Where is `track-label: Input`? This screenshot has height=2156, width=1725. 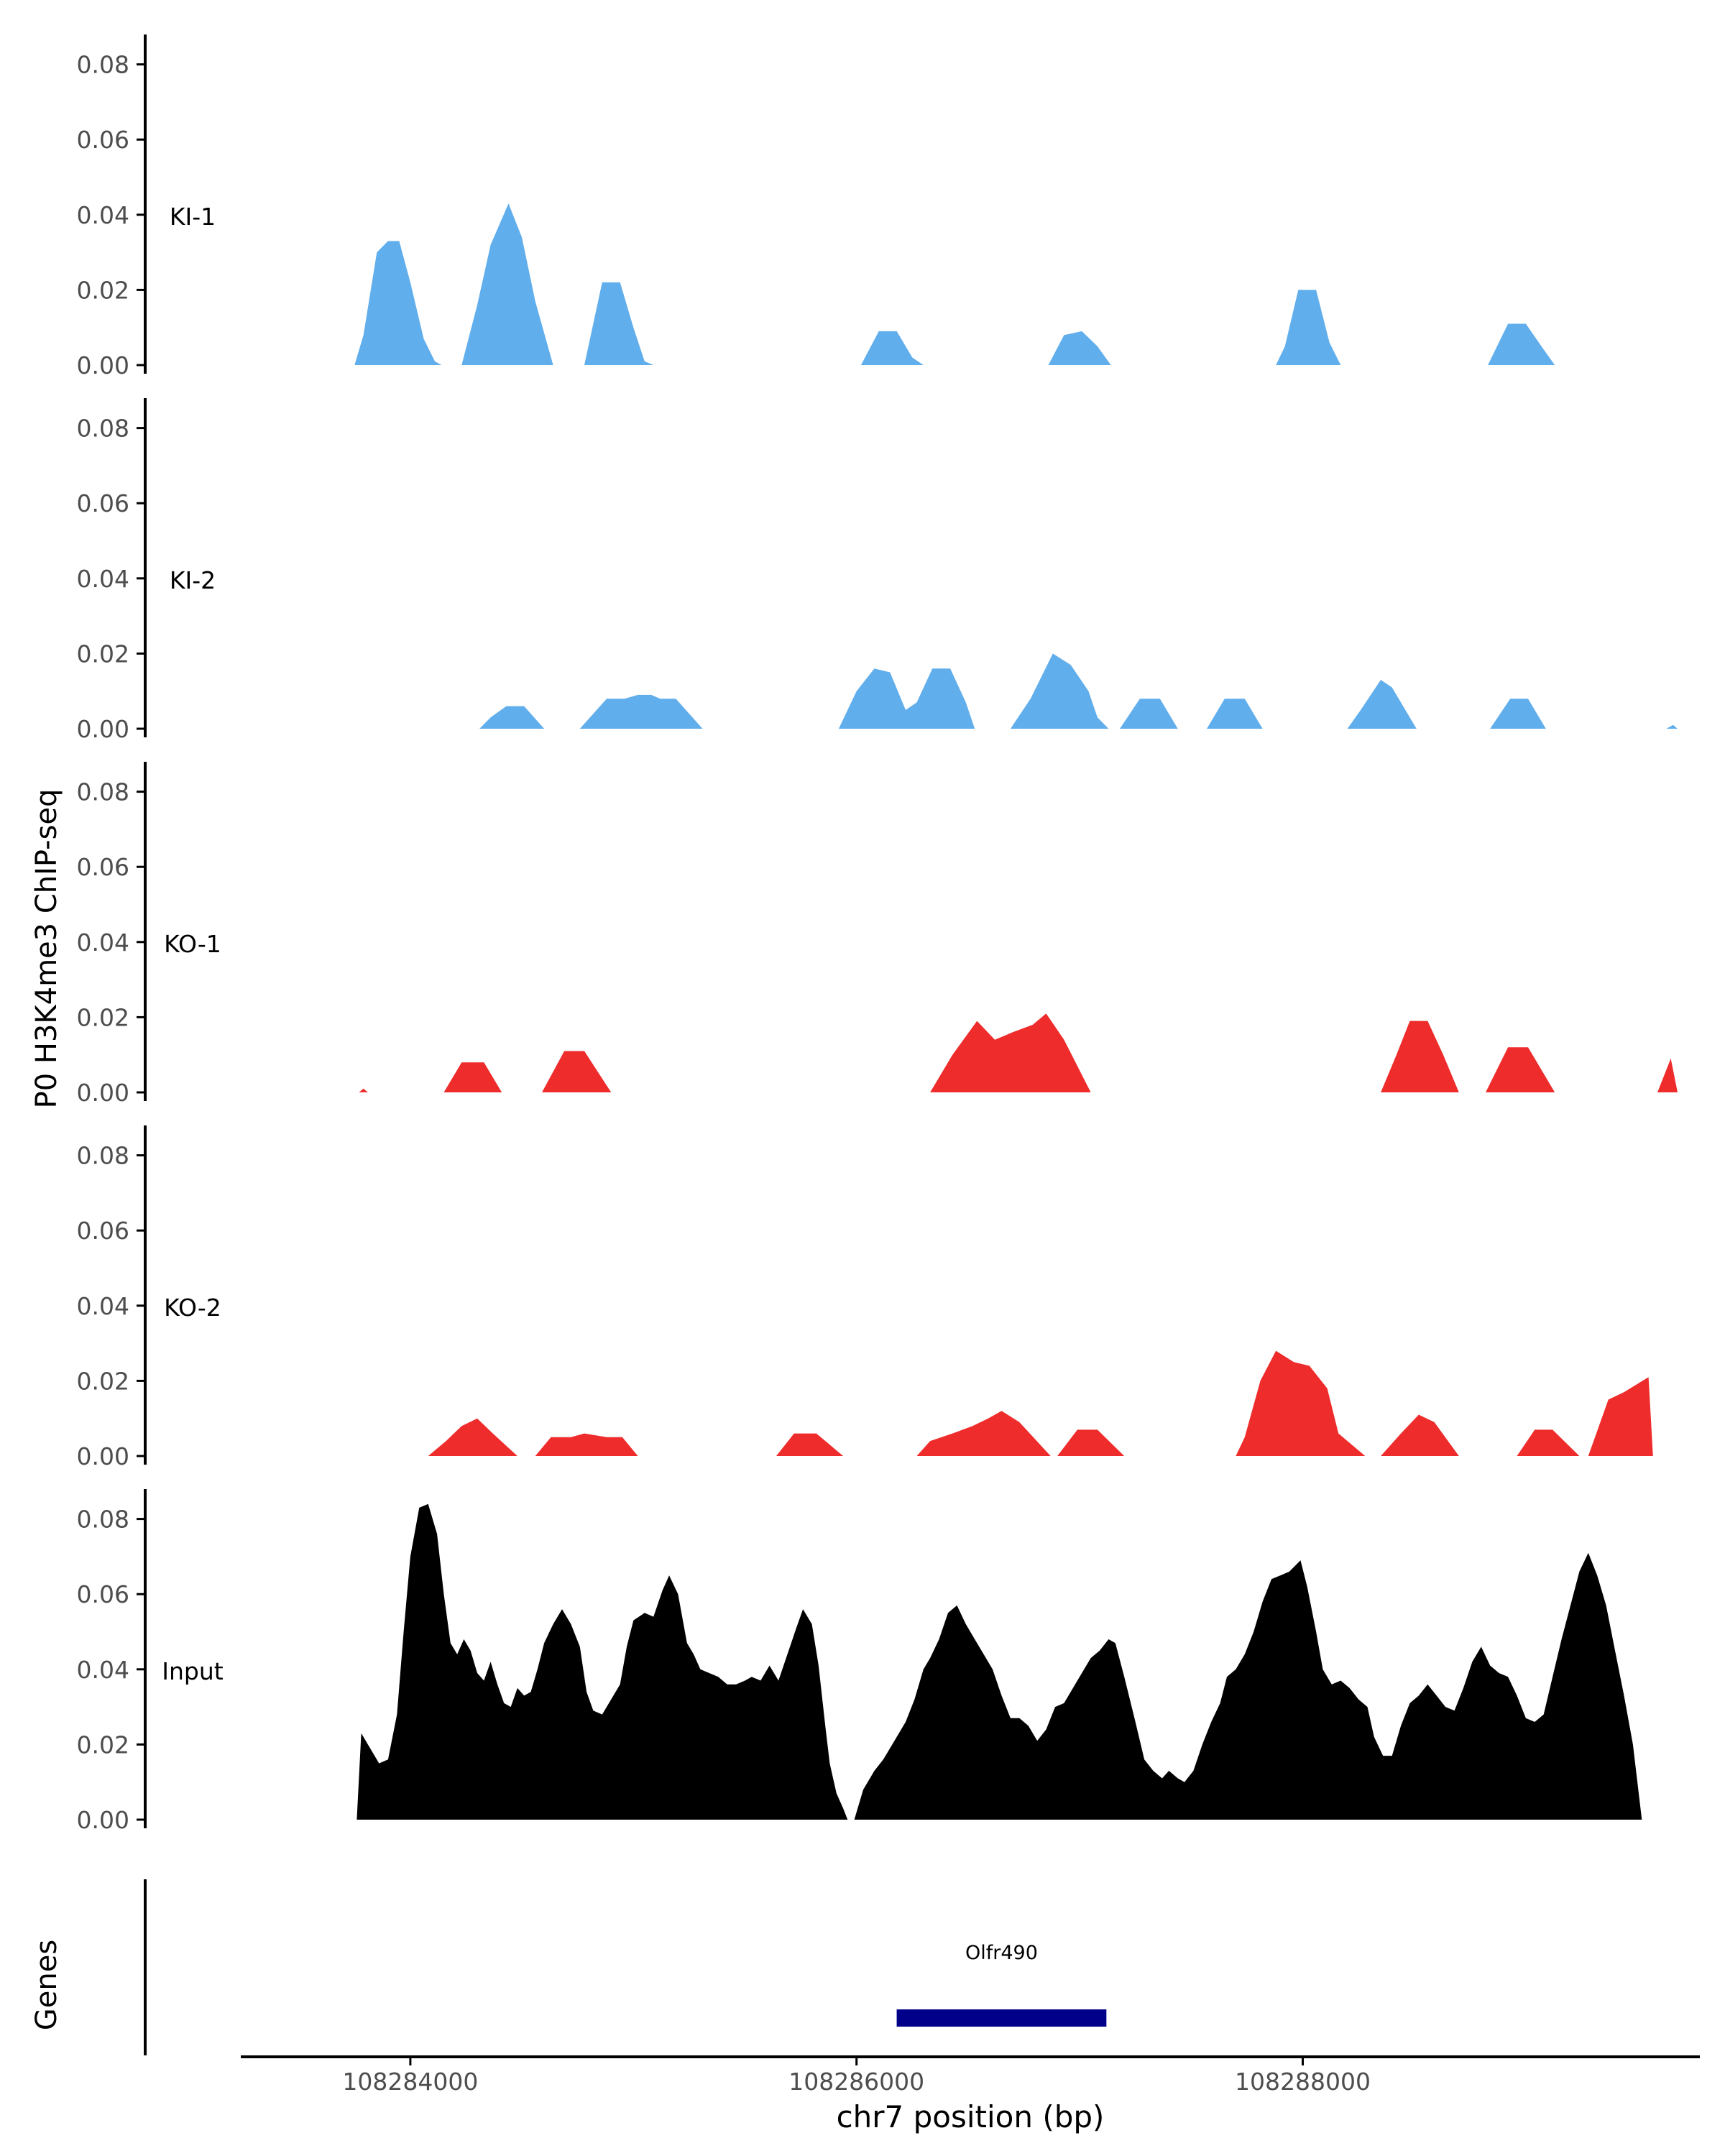
track-label: Input is located at coordinates (193, 1671).